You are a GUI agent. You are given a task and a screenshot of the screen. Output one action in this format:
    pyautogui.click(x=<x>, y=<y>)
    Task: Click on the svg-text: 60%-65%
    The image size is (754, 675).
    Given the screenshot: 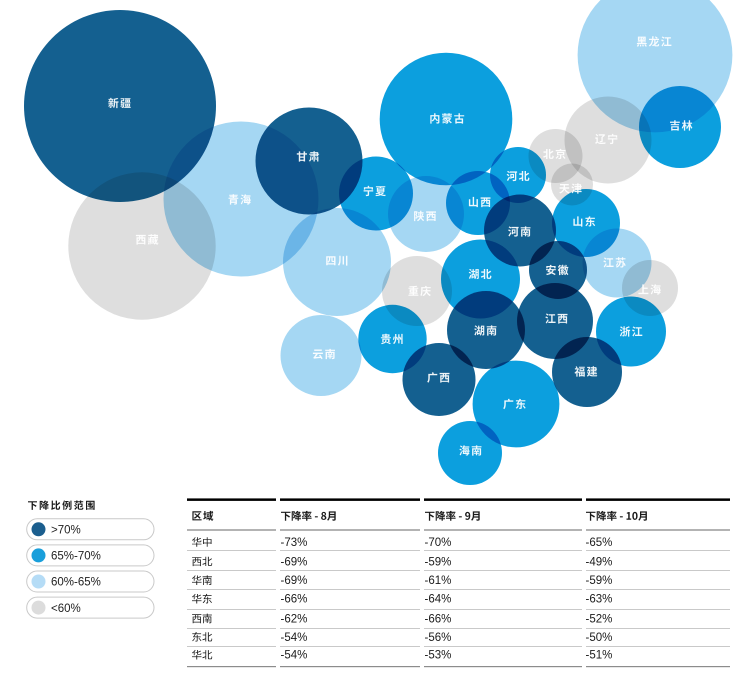 What is the action you would take?
    pyautogui.click(x=76, y=583)
    